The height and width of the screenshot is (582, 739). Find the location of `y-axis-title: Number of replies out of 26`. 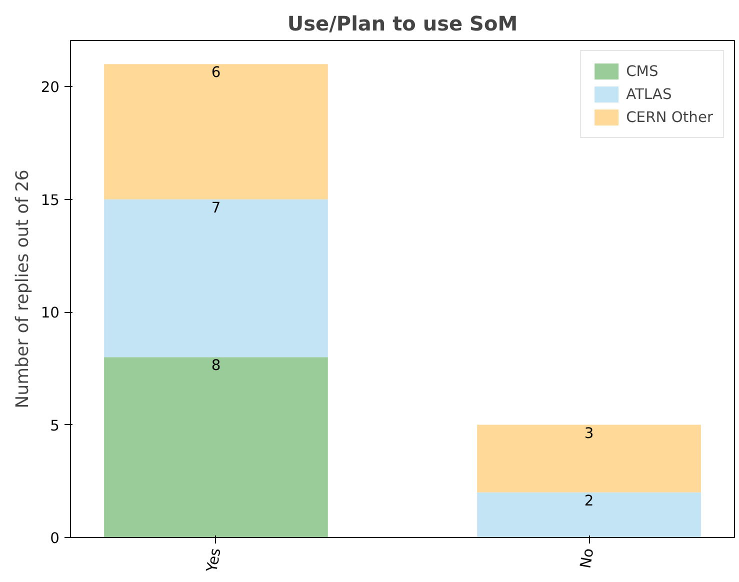

y-axis-title: Number of replies out of 26 is located at coordinates (22, 289).